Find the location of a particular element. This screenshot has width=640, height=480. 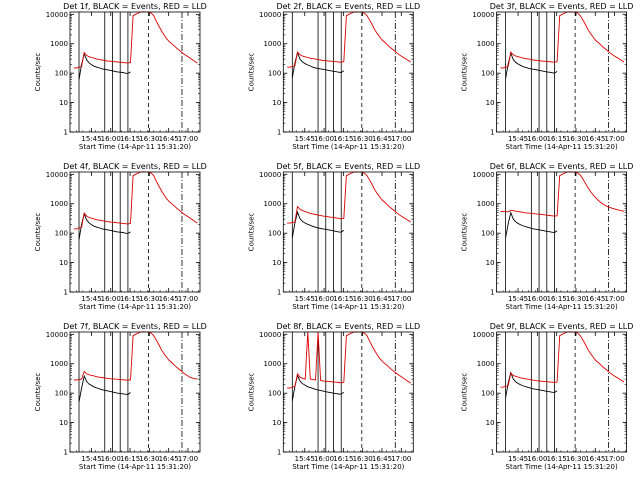

panel-title: Det 5f, BLACK = Events, RED = LLD is located at coordinates (348, 166).